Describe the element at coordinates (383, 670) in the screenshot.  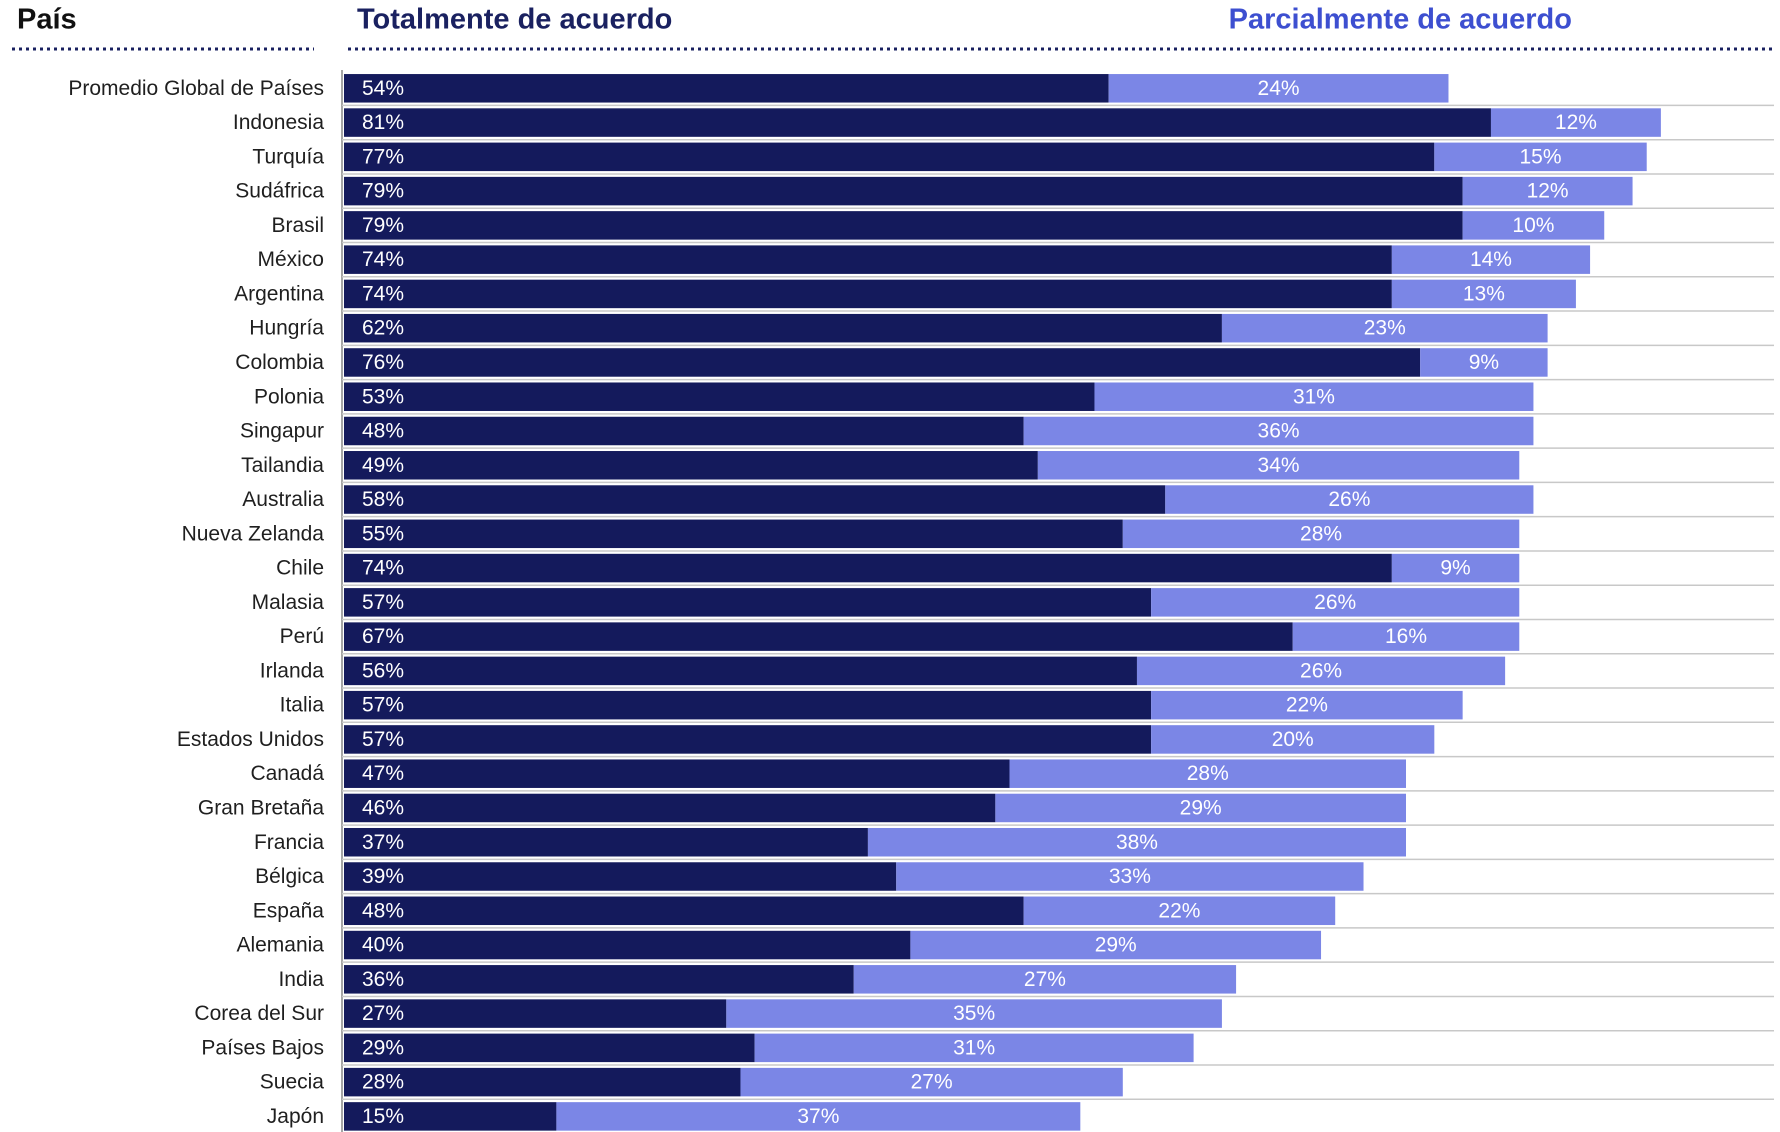
I see `value-label: 56%` at that location.